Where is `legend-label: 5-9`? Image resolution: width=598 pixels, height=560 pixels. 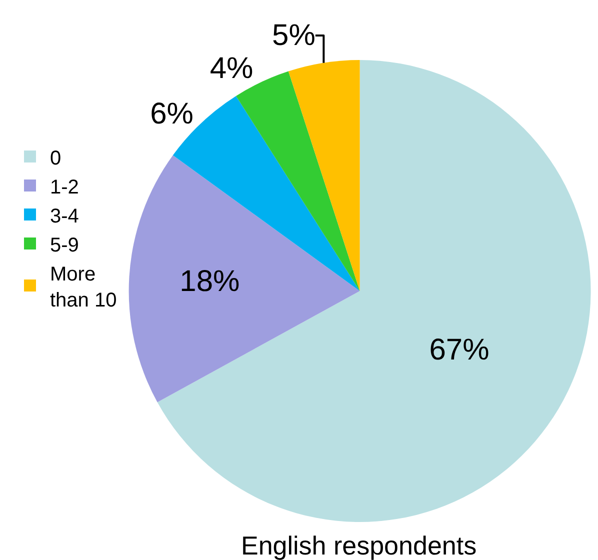
legend-label: 5-9 is located at coordinates (64, 245).